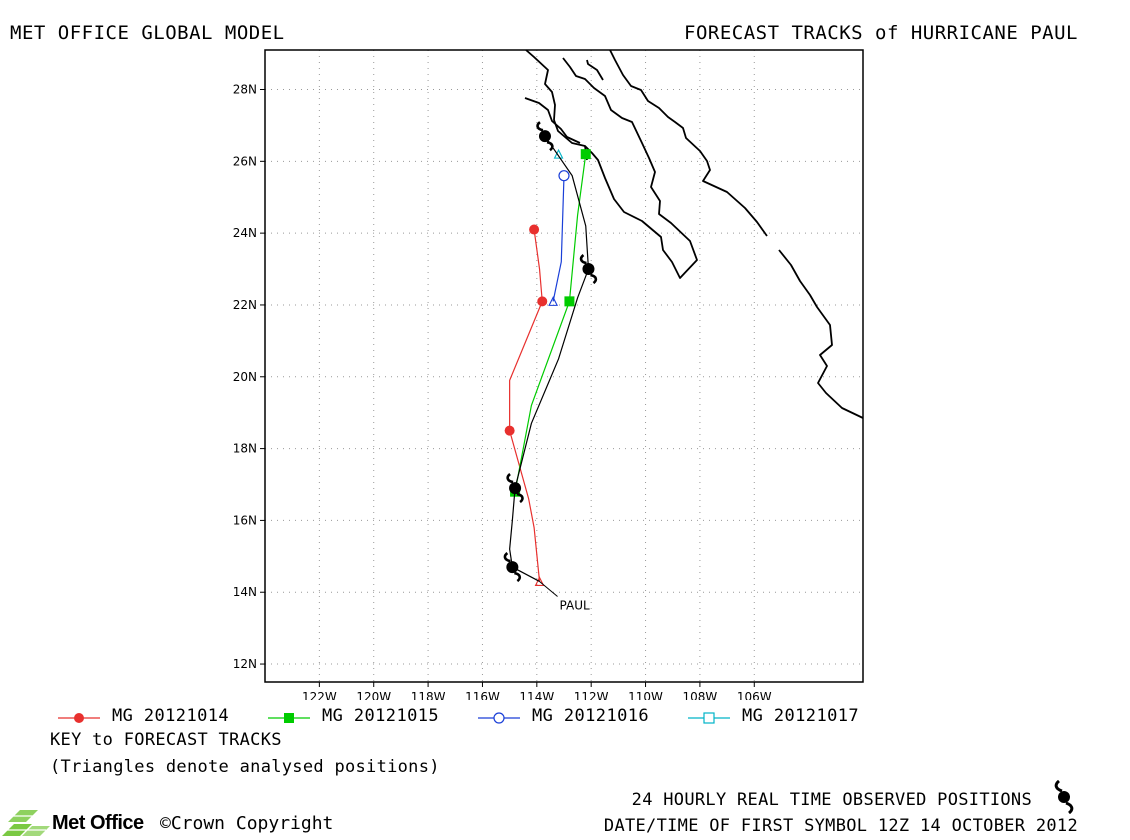 The height and width of the screenshot is (840, 1130). Describe the element at coordinates (245, 592) in the screenshot. I see `y-tick-label: 14N` at that location.